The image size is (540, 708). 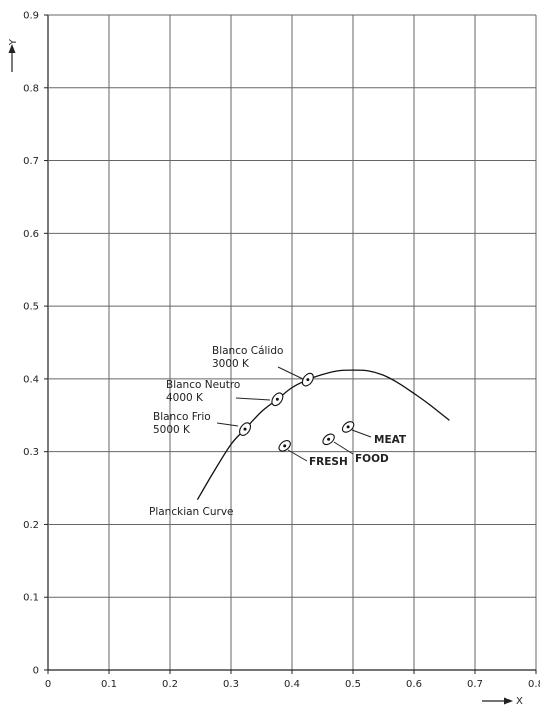 I want to click on leader-food, so click(x=343, y=448).